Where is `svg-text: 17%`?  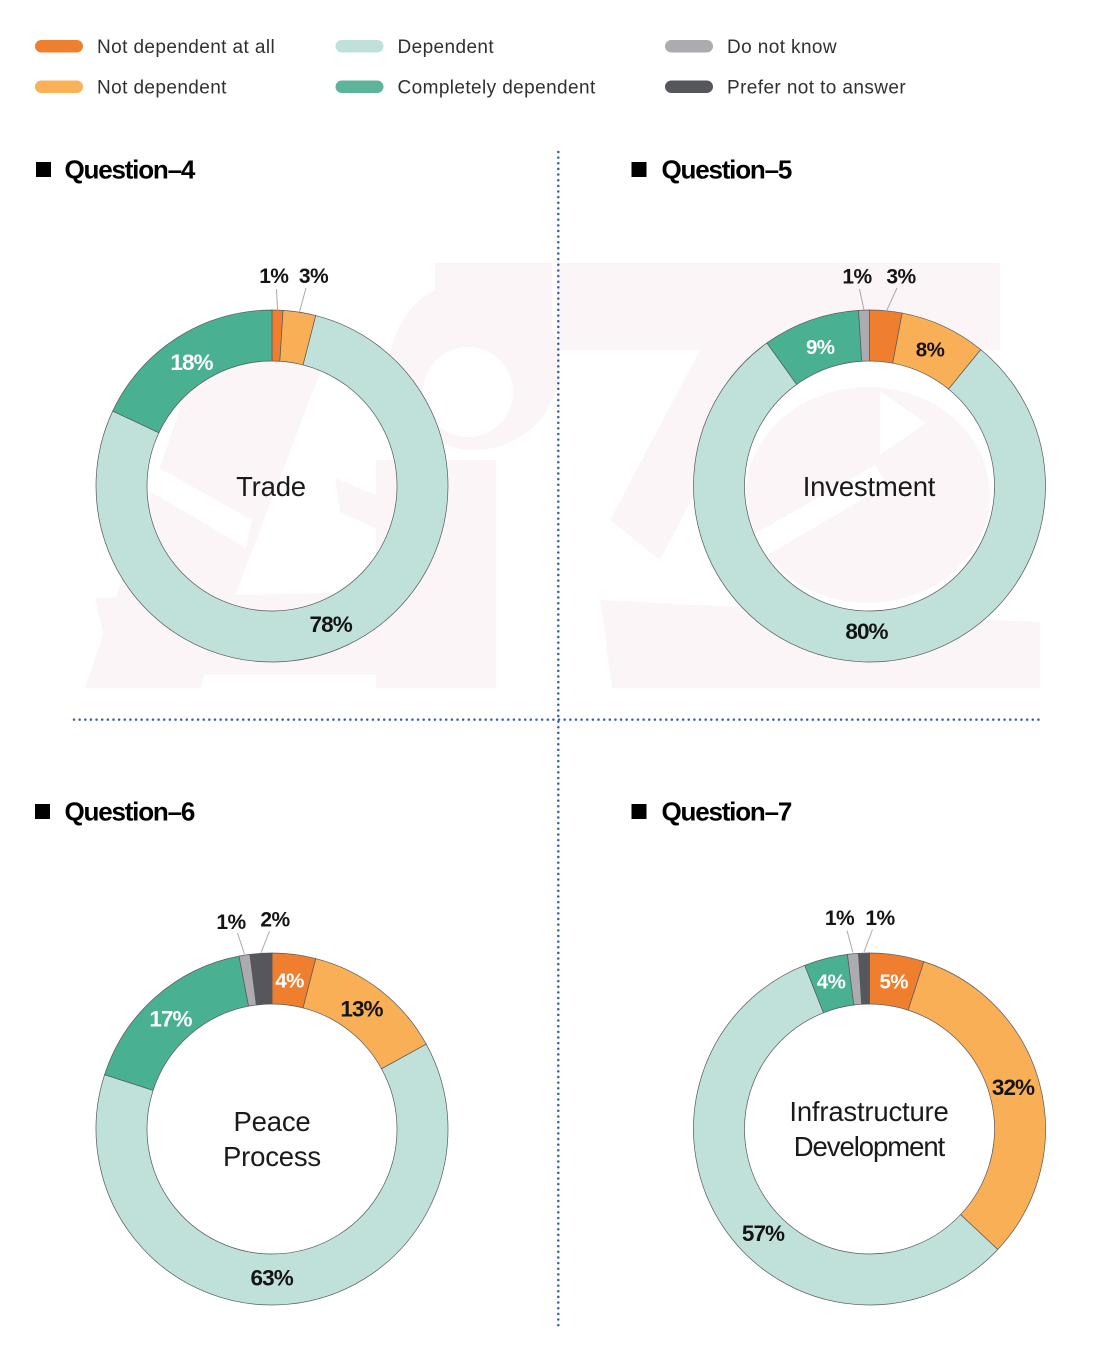
svg-text: 17% is located at coordinates (170, 1019).